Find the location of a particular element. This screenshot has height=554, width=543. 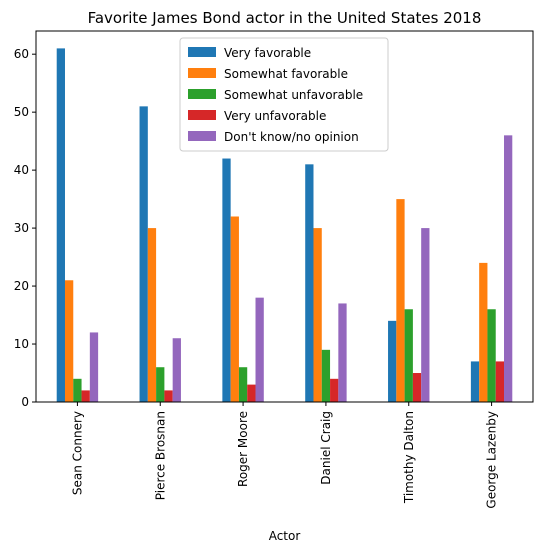

bar-somewhat-favorable-daniel-craig is located at coordinates (317, 315).